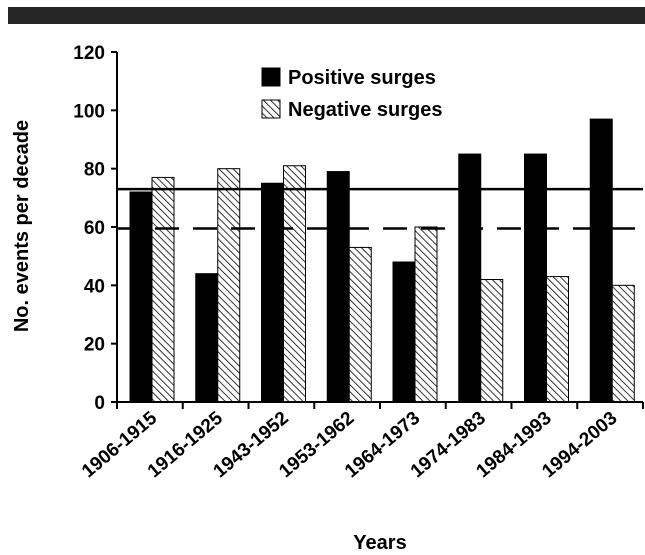  What do you see at coordinates (360, 324) in the screenshot?
I see `negative-surge-bar-1953-1962` at bounding box center [360, 324].